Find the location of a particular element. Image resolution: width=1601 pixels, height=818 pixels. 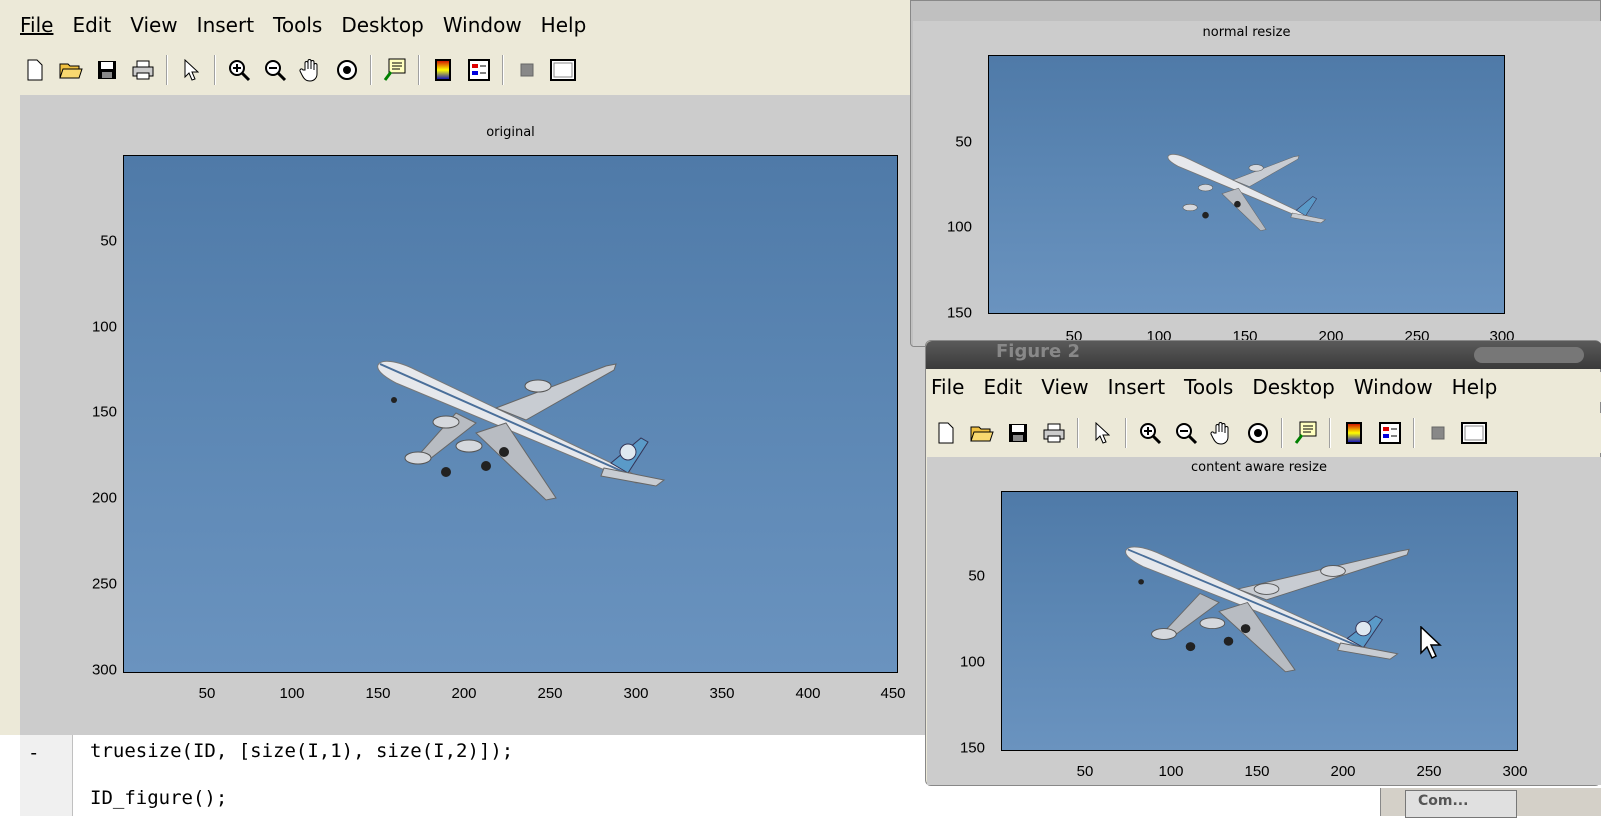

window-controls is located at coordinates (1529, 355).